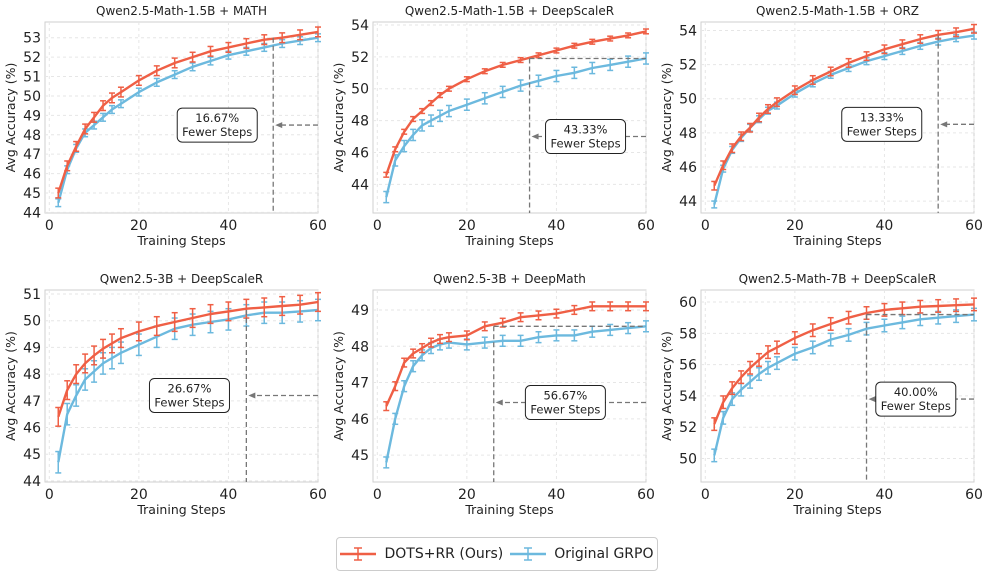 The width and height of the screenshot is (997, 577). I want to click on legend: DOTS+RR (Ours) Original GRPO, so click(497, 554).